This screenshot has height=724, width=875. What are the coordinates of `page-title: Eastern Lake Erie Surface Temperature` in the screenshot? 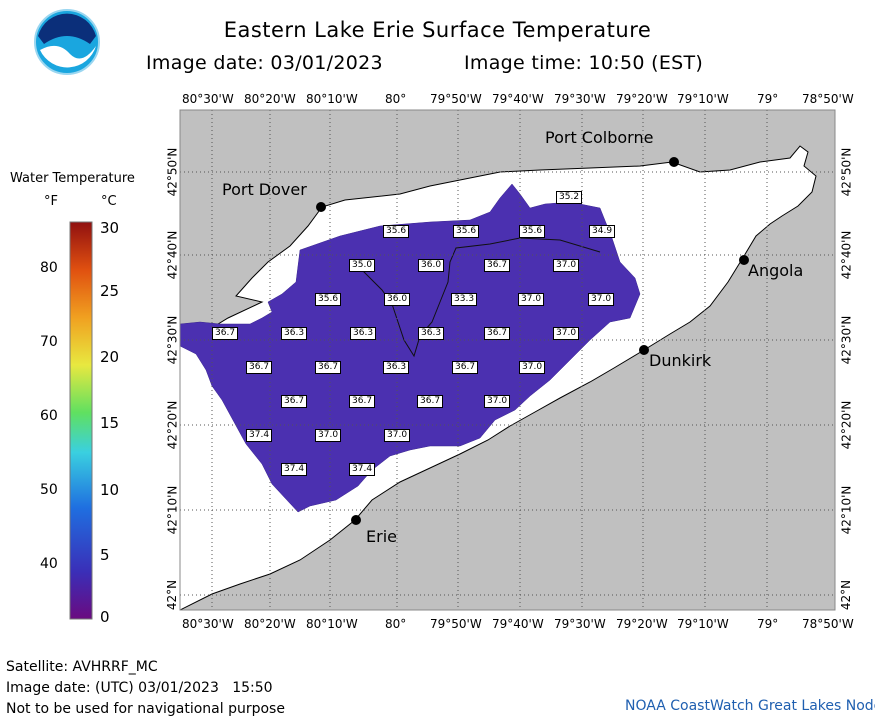 It's located at (437, 30).